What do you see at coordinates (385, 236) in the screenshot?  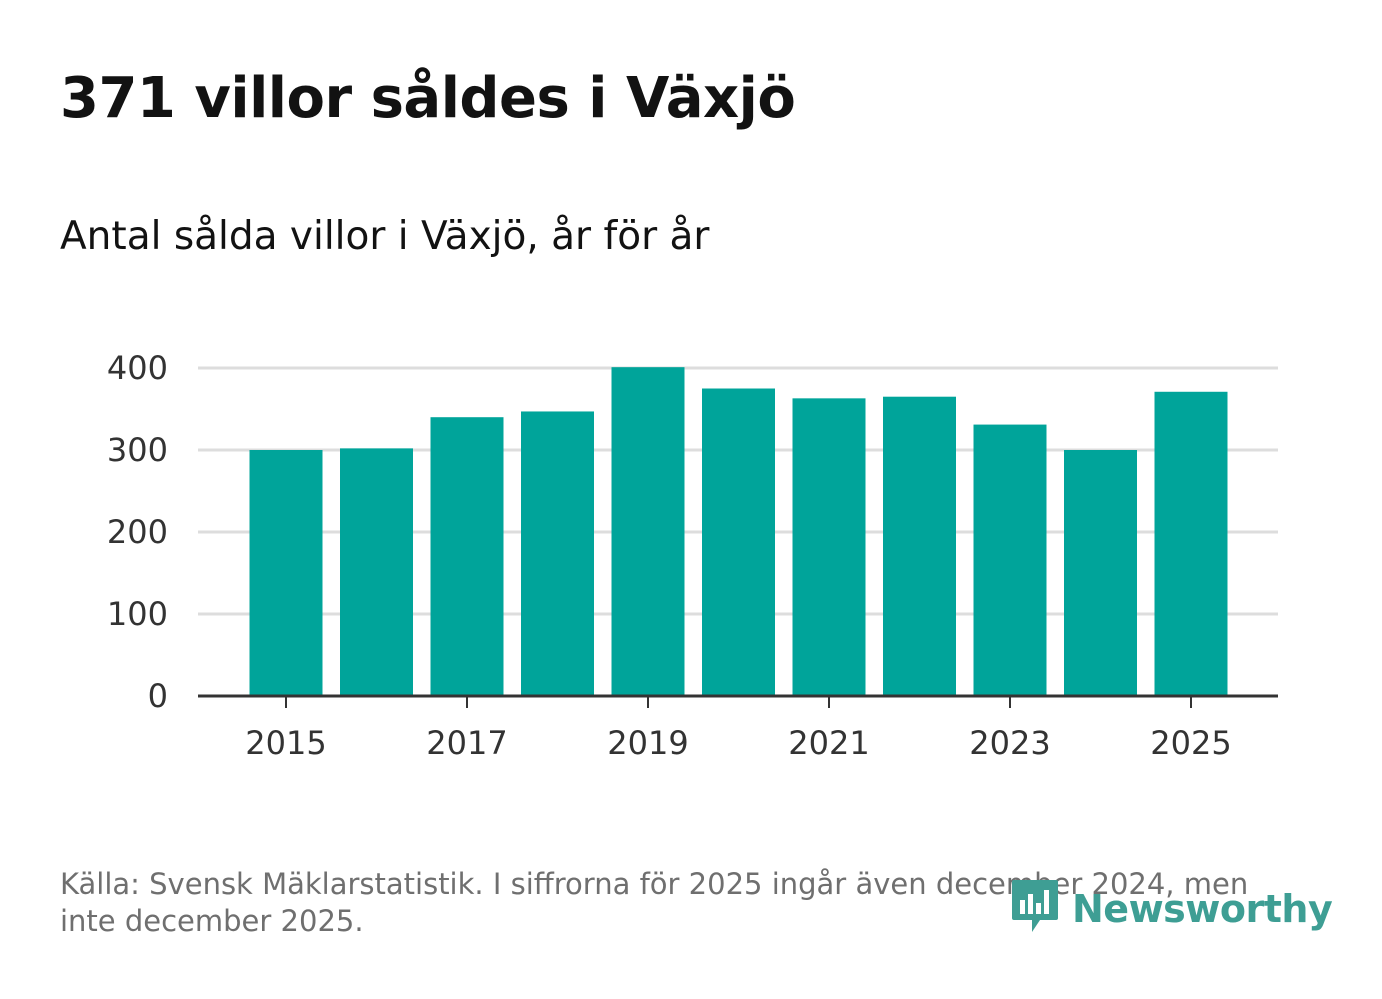 I see `chart-subtitle: Antal sålda villor i Växjö, år för år` at bounding box center [385, 236].